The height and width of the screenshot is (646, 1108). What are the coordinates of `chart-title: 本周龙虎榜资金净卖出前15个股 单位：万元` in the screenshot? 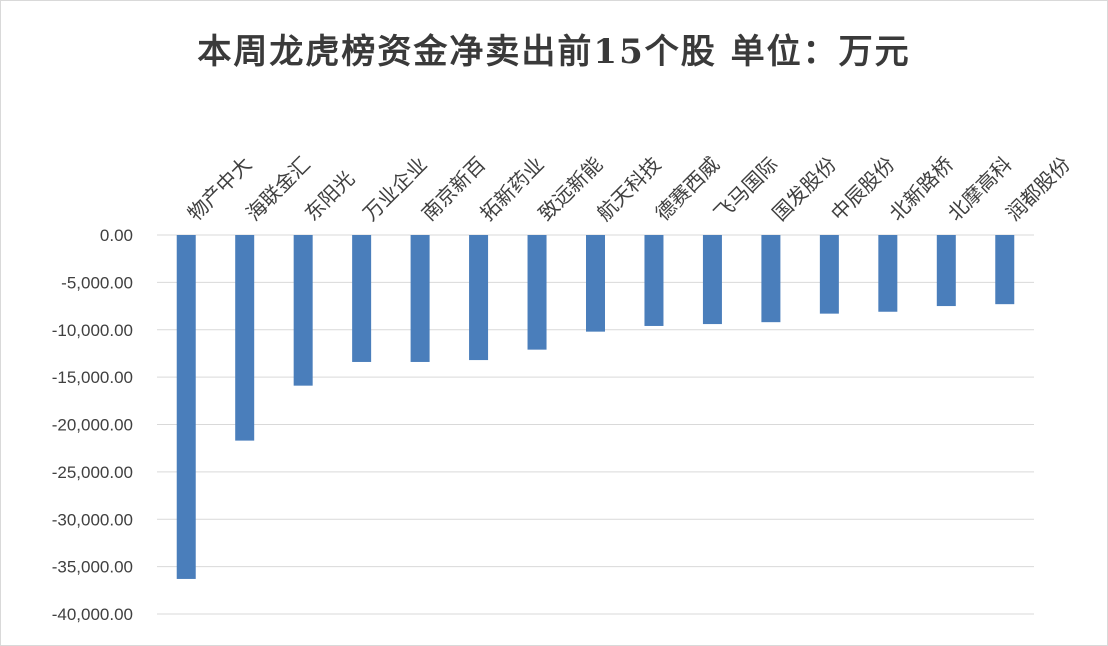 It's located at (554, 52).